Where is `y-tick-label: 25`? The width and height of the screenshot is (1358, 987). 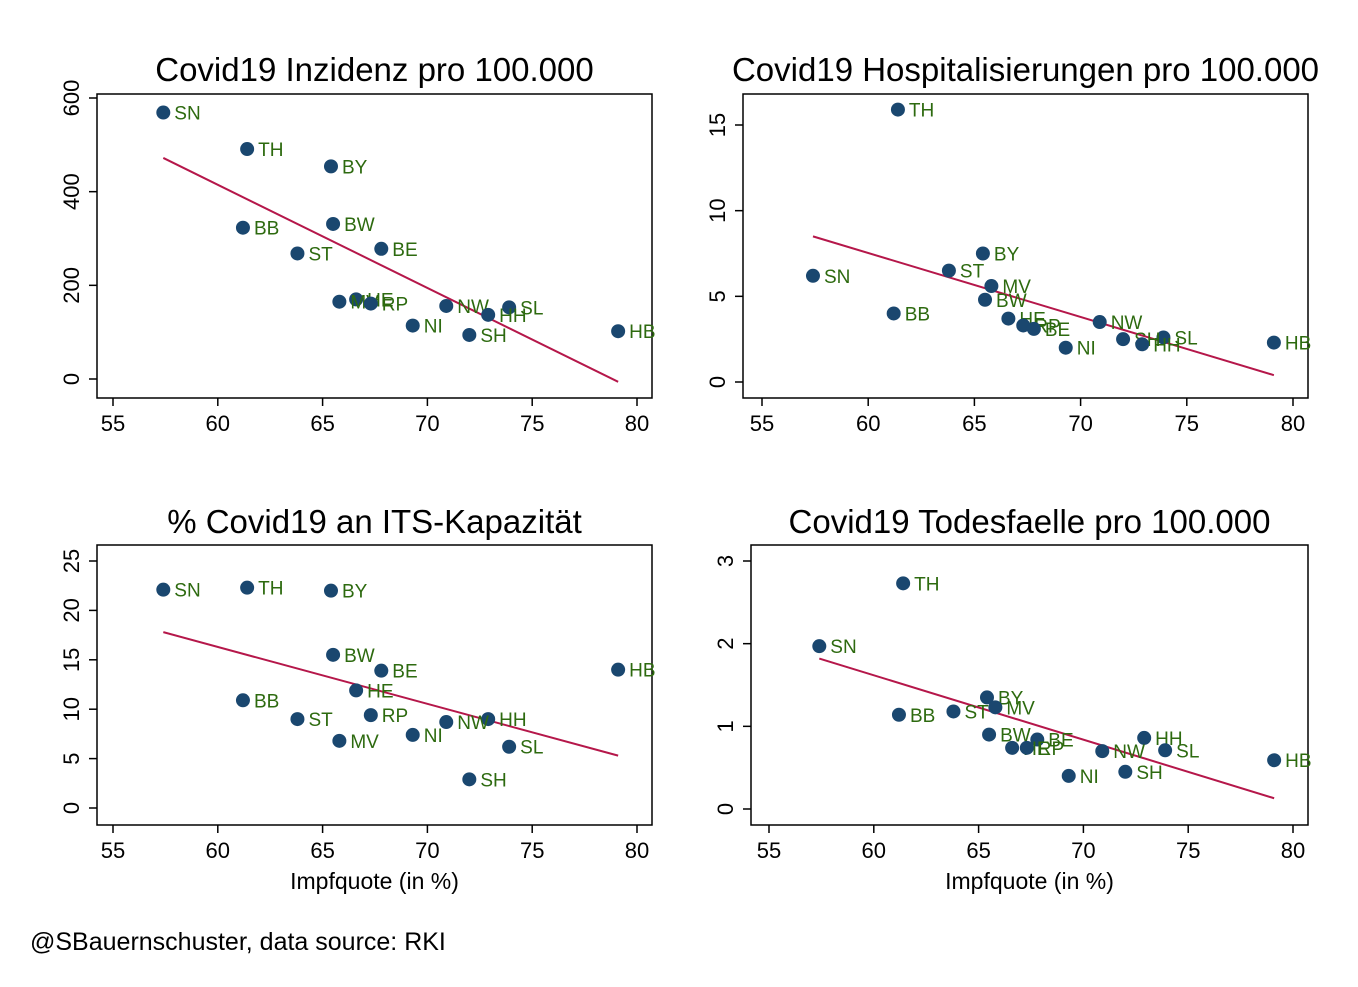
y-tick-label: 25 is located at coordinates (71, 561).